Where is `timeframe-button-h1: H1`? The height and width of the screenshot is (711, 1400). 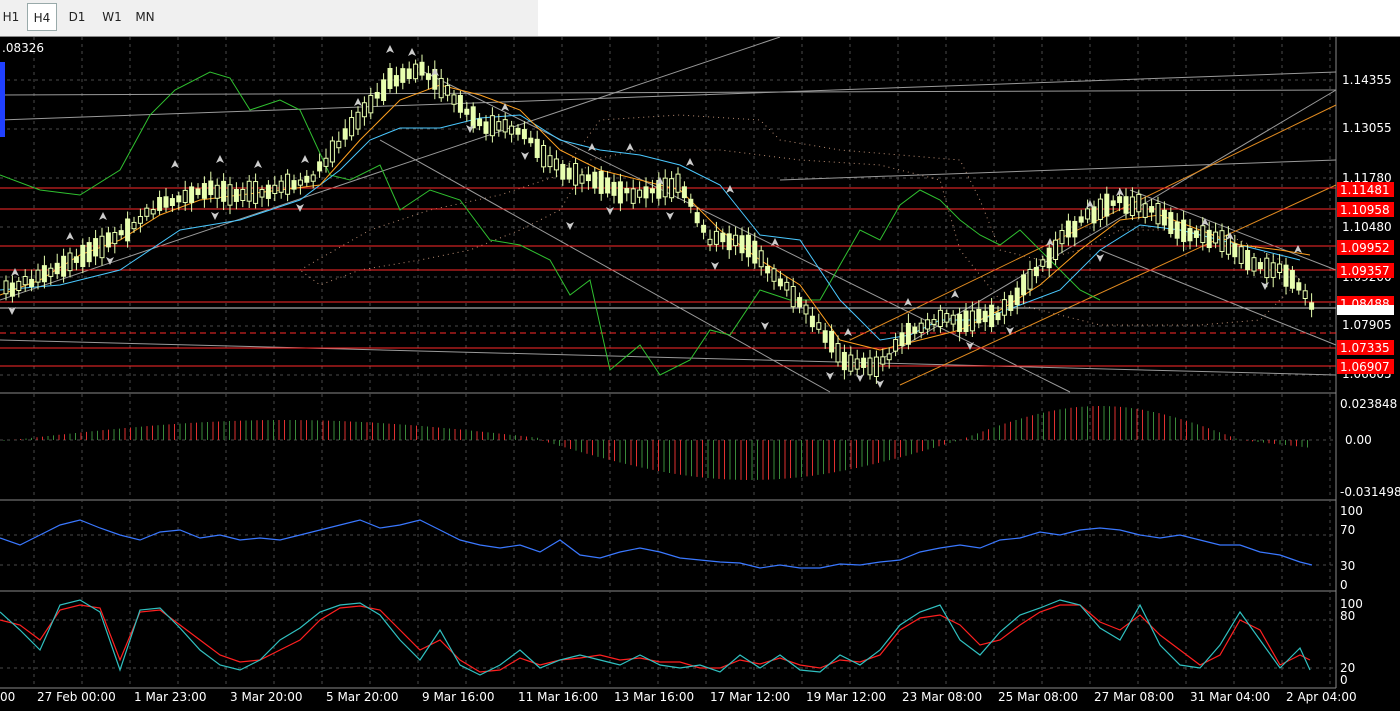 timeframe-button-h1: H1 is located at coordinates (11, 17).